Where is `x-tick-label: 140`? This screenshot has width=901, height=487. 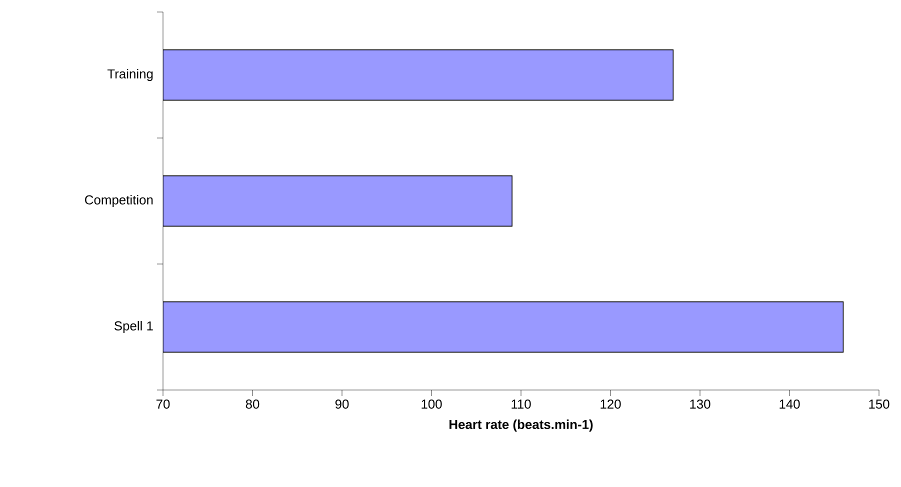
x-tick-label: 140 is located at coordinates (790, 404).